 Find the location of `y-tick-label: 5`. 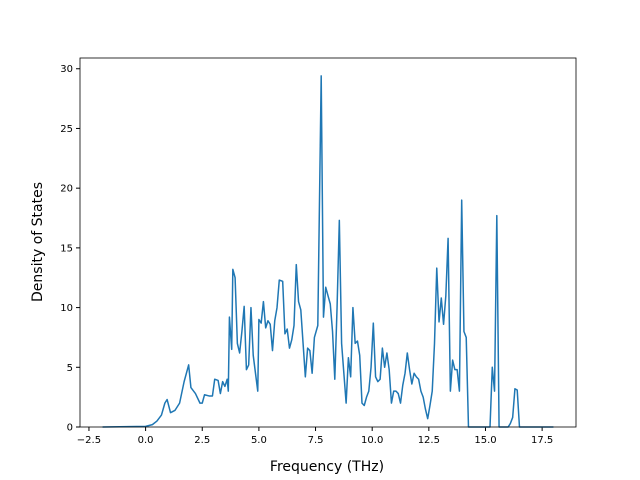

y-tick-label: 5 is located at coordinates (70, 368).